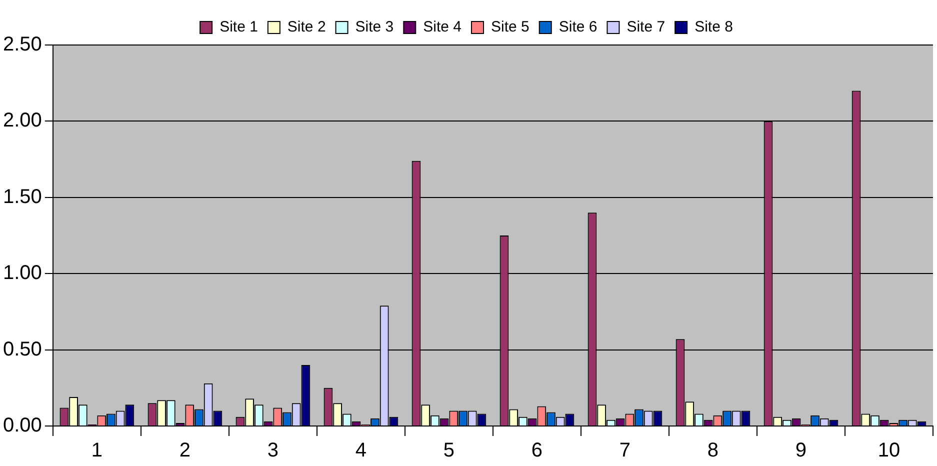 Image resolution: width=937 pixels, height=466 pixels. Describe the element at coordinates (889, 451) in the screenshot. I see `x-tick-label: 10` at that location.